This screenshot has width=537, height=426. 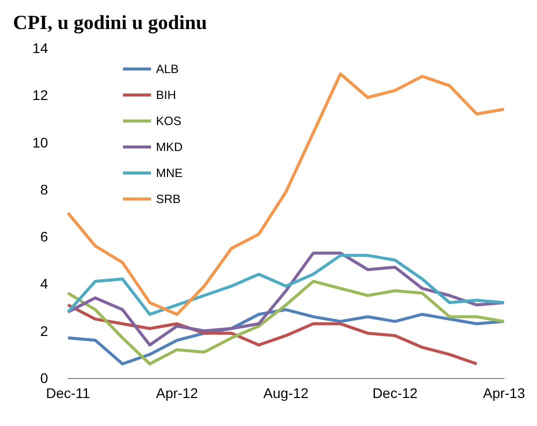 What do you see at coordinates (169, 173) in the screenshot?
I see `legend-label: MNE` at bounding box center [169, 173].